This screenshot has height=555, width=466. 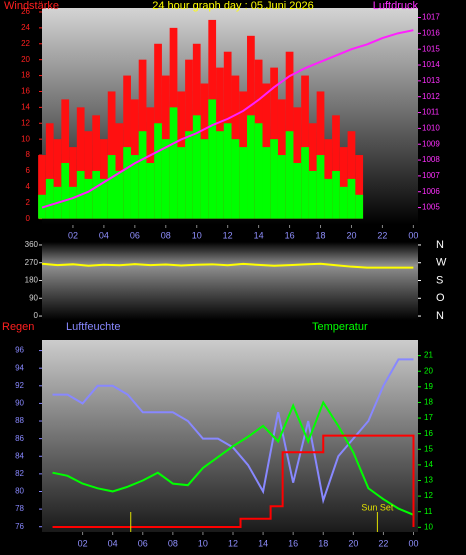 I want to click on y2-tick-label: 15, so click(x=428, y=448).